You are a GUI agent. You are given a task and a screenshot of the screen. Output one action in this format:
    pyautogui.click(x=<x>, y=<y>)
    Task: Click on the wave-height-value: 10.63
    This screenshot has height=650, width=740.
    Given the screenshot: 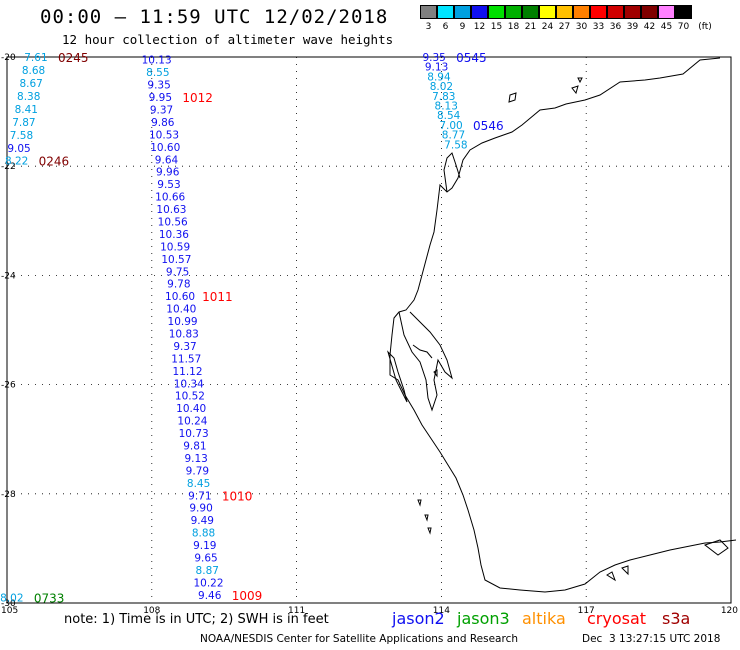 What is the action you would take?
    pyautogui.click(x=171, y=210)
    